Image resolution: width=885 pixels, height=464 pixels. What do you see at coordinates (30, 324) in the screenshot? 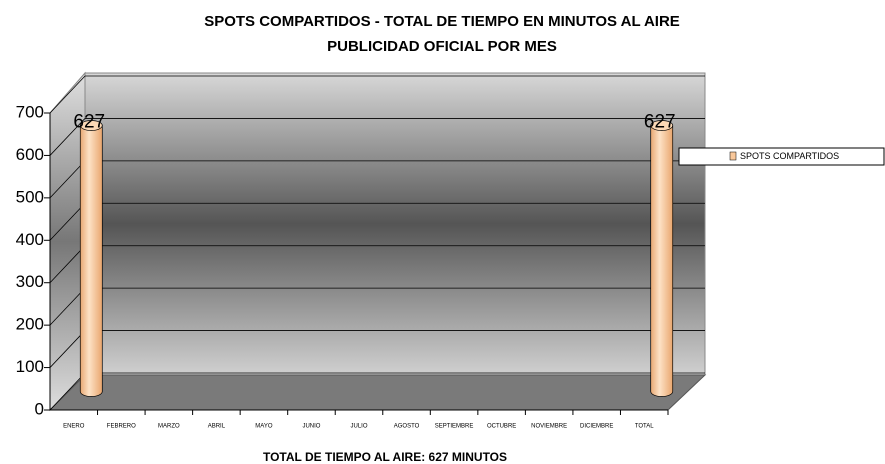
I see `y-tick-label: 200` at bounding box center [30, 324].